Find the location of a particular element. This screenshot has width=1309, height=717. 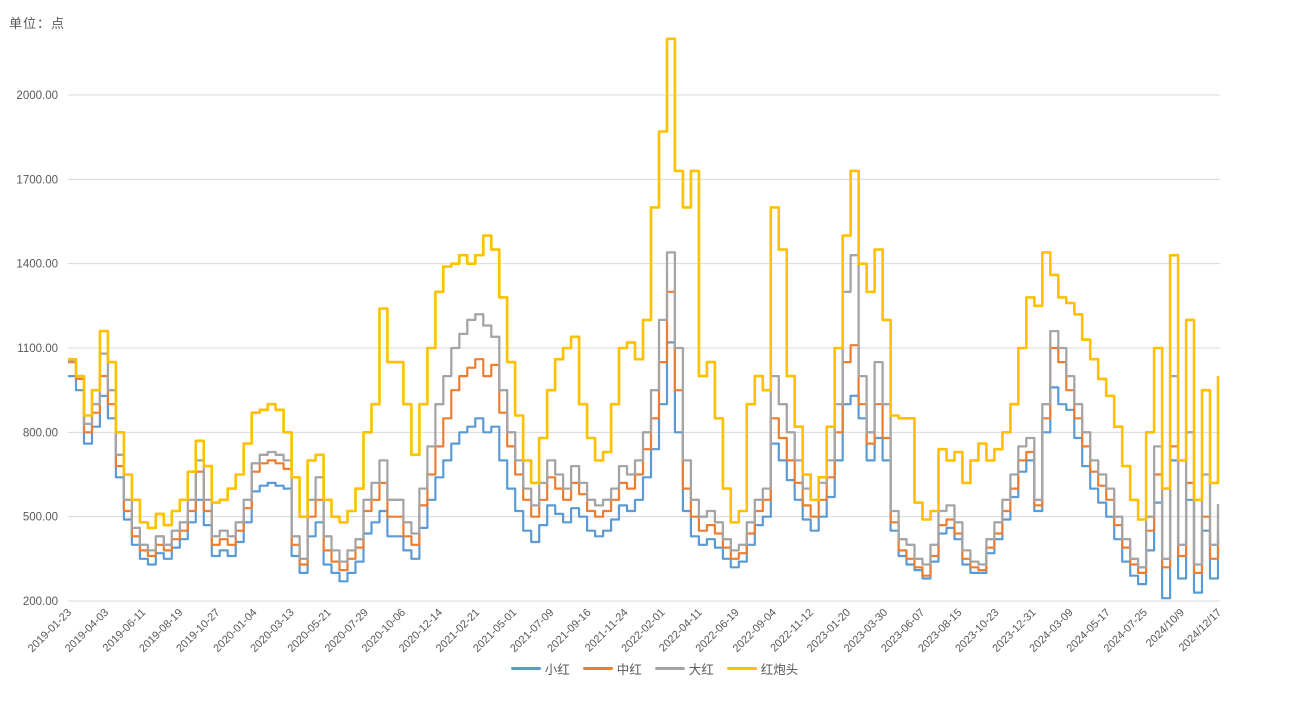

legend-item-0: 小红 is located at coordinates (540, 668).